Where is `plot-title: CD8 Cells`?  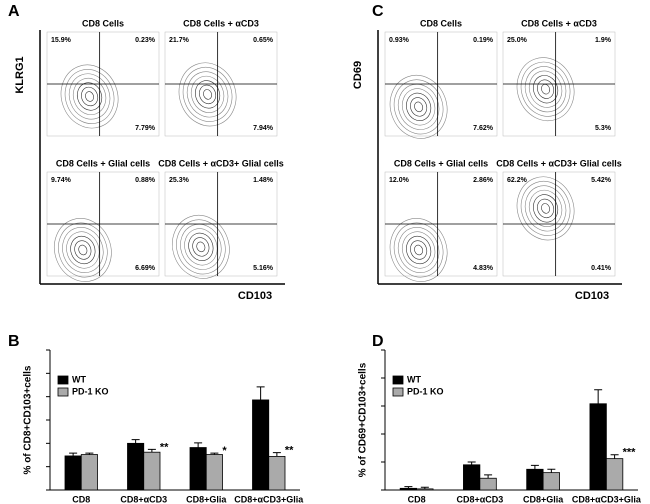 plot-title: CD8 Cells is located at coordinates (441, 23).